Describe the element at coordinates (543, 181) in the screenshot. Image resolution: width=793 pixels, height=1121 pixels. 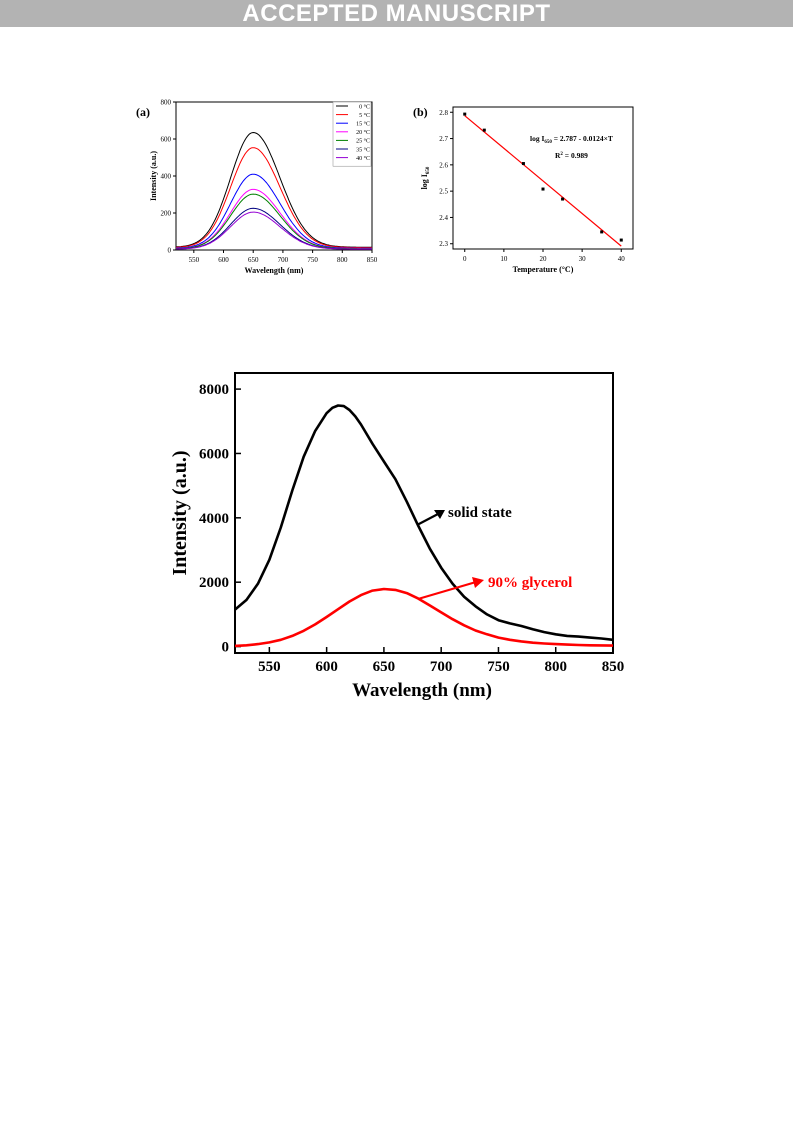
I see `fit-line` at that location.